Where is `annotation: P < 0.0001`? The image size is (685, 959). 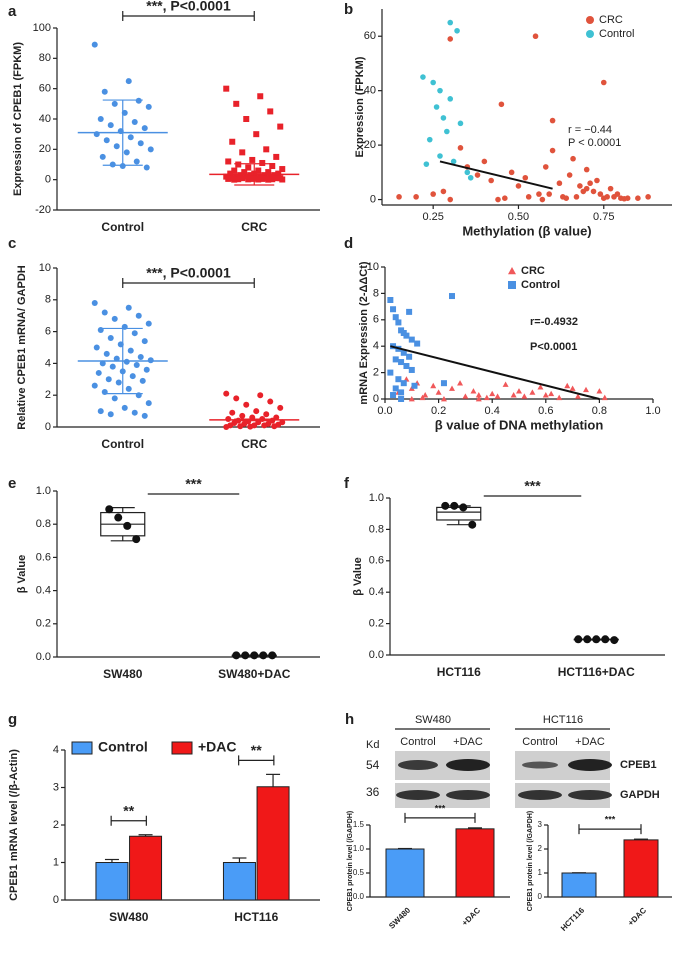 annotation: P < 0.0001 is located at coordinates (594, 143).